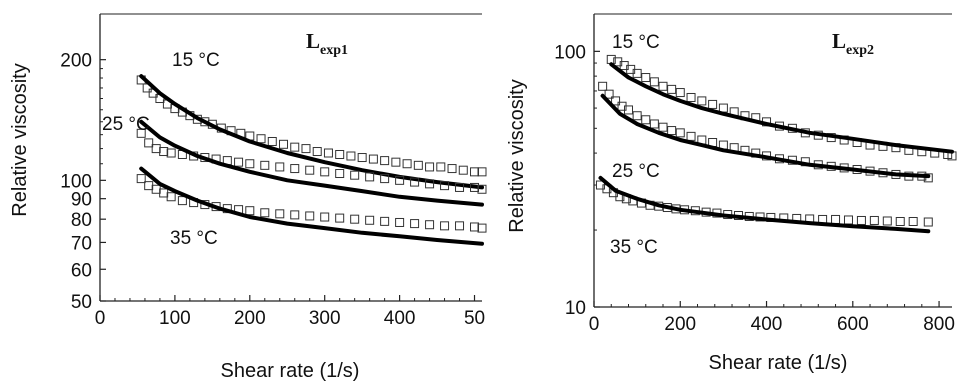 This screenshot has height=384, width=957. Describe the element at coordinates (778, 363) in the screenshot. I see `x-axis-label-right: Shear rate (1/s)` at that location.